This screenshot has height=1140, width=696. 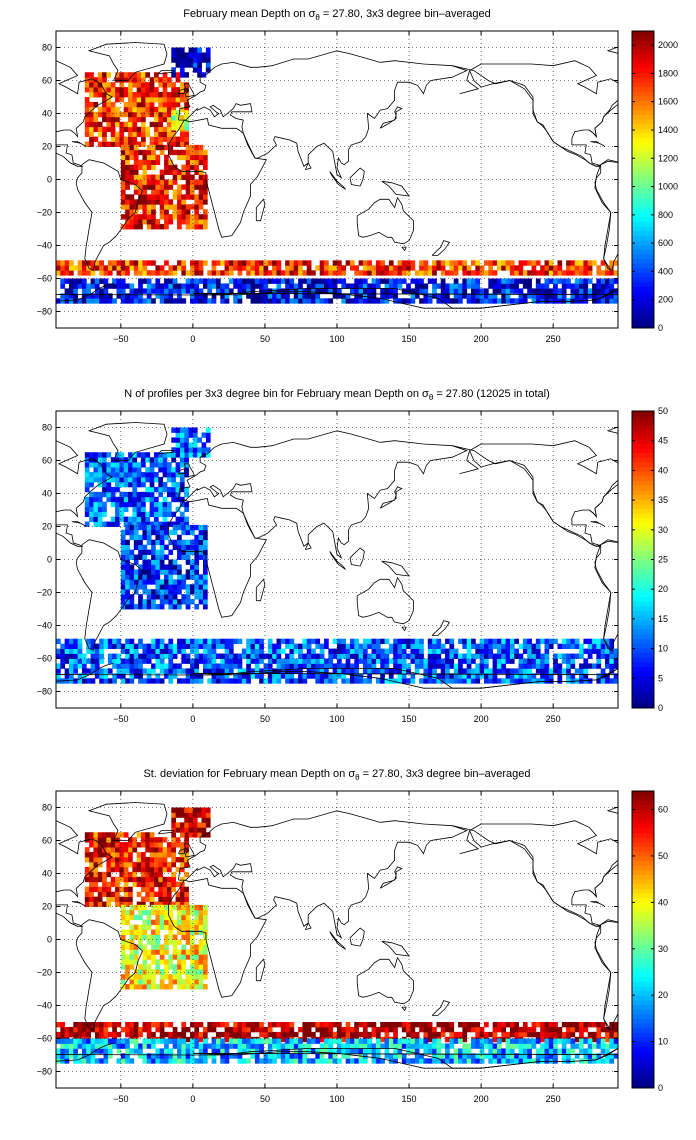 I want to click on coastline, so click(x=308, y=546).